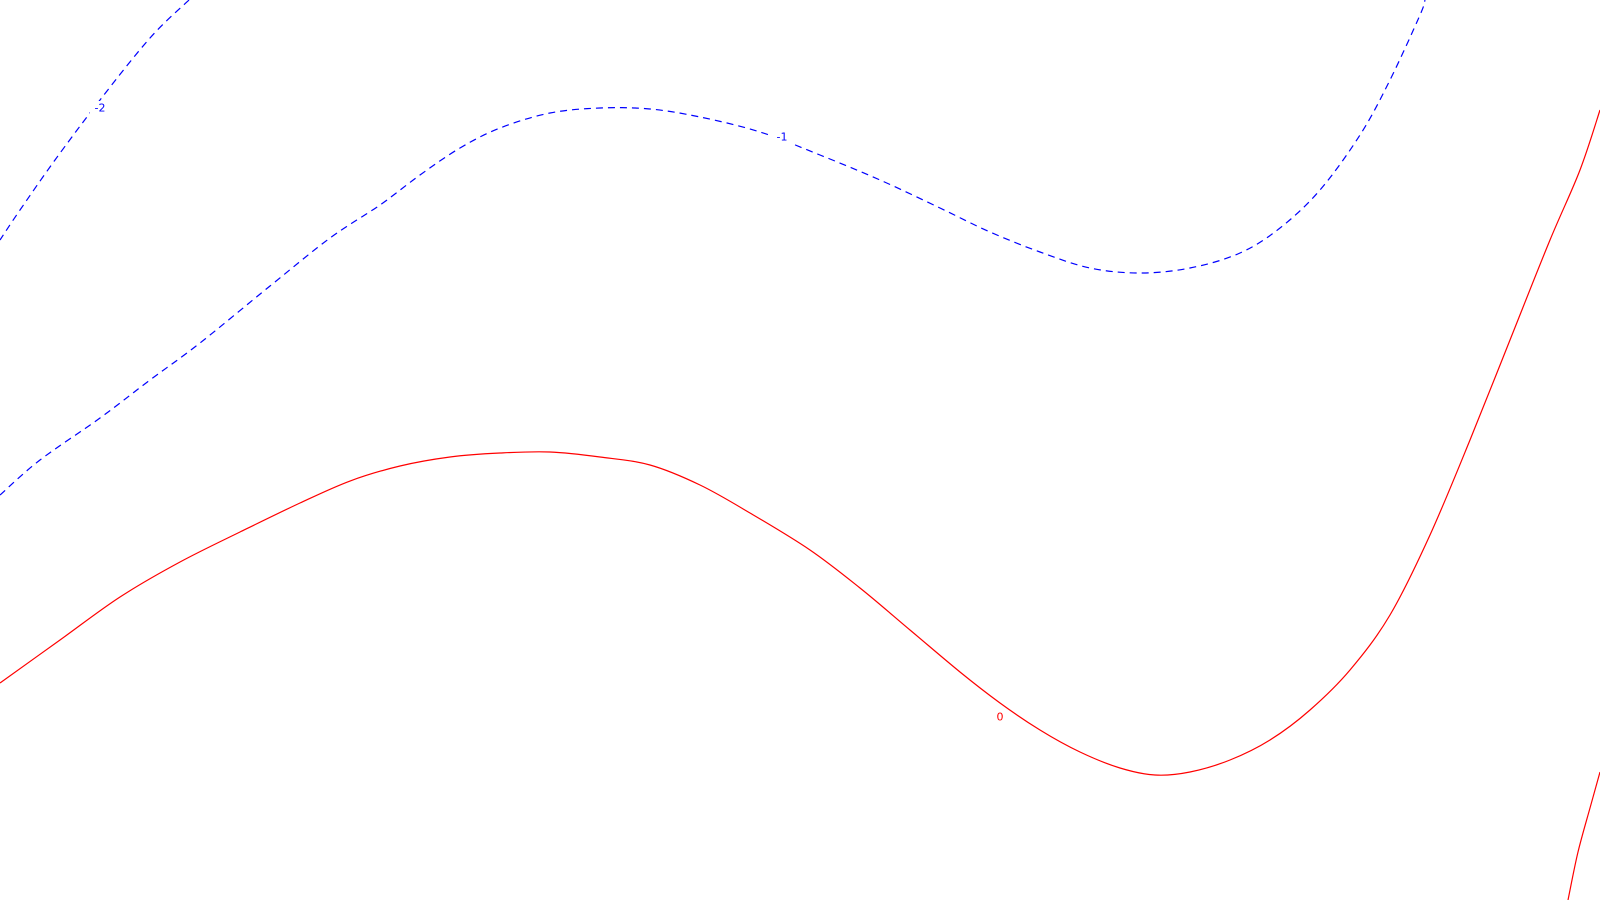 The image size is (1600, 900). I want to click on contour-label-group: -1, so click(782, 137).